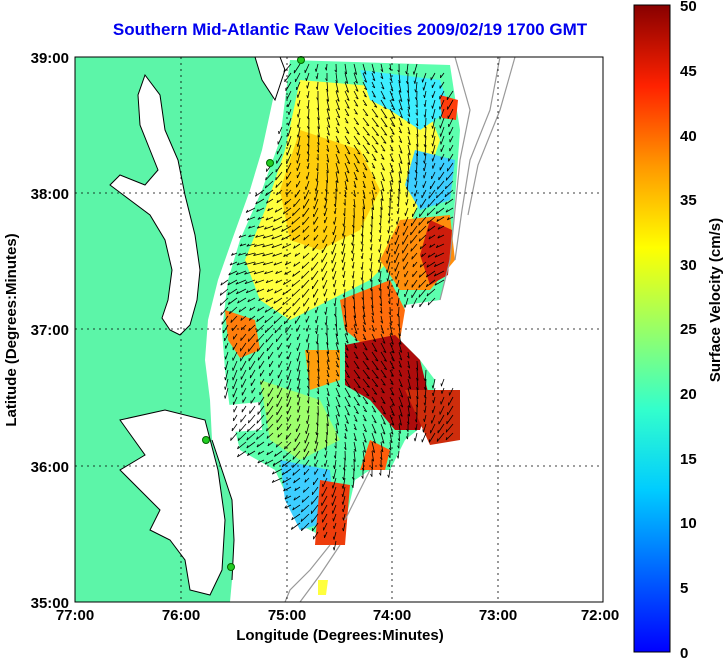 Image resolution: width=724 pixels, height=659 pixels. What do you see at coordinates (11, 329) in the screenshot?
I see `y-axis-label: Latitude (Degrees:Minutes)` at bounding box center [11, 329].